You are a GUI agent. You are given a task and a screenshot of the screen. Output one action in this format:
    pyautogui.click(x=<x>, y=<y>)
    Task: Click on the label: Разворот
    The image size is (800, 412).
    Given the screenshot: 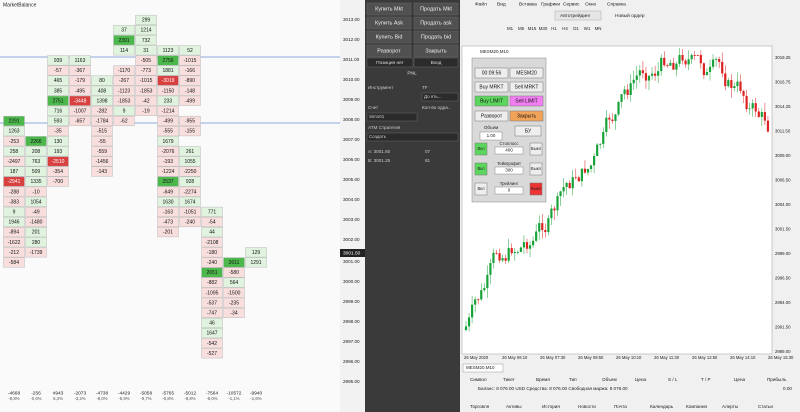 What is the action you would take?
    pyautogui.click(x=492, y=116)
    